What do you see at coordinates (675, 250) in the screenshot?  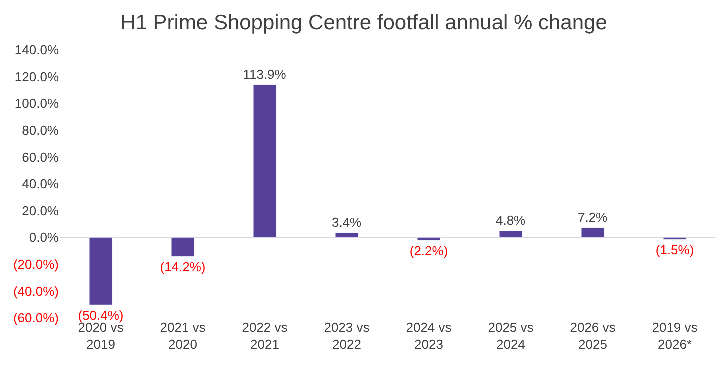 I see `data-label: (1.5%)` at bounding box center [675, 250].